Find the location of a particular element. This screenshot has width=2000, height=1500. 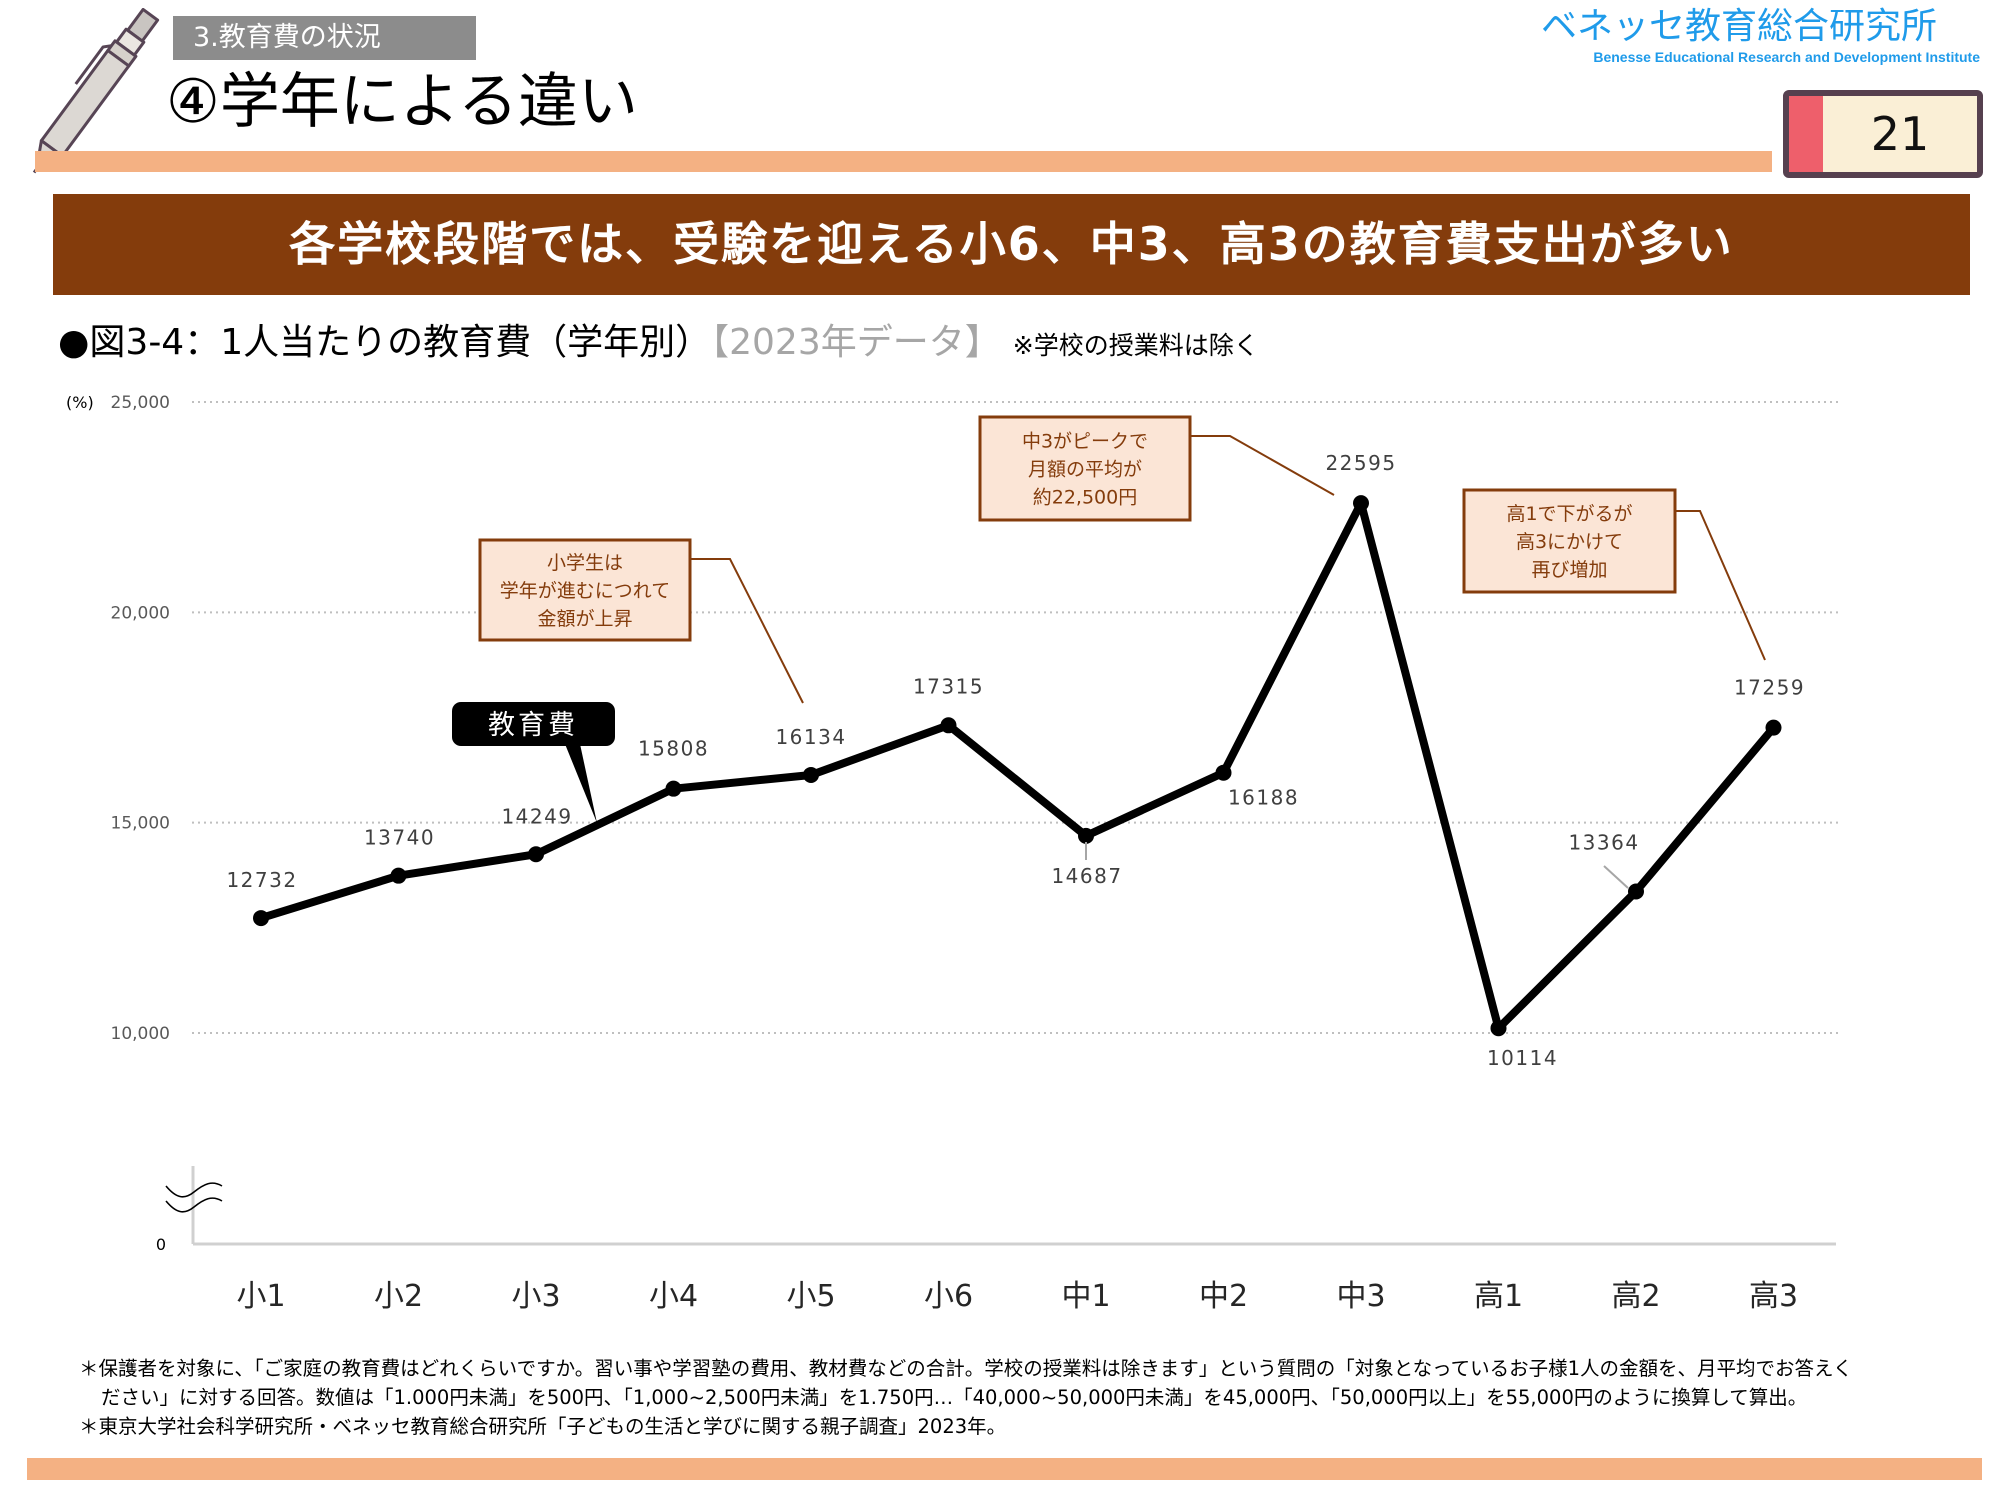

annotation-text: 金額が上昇 is located at coordinates (584, 619).